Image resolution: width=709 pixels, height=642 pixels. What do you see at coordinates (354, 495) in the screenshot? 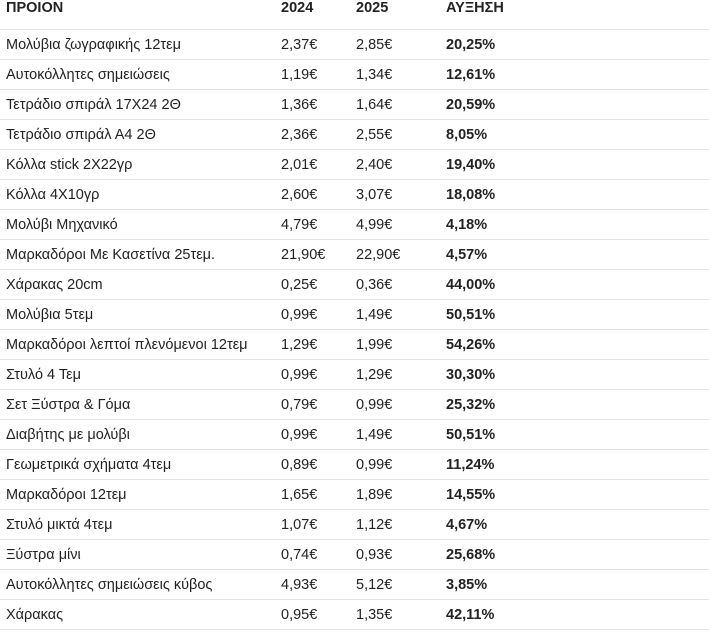
I see `table-row: Μαρκαδόροι 12τεμ 1,65€ 1,89€ 14,55%` at bounding box center [354, 495].